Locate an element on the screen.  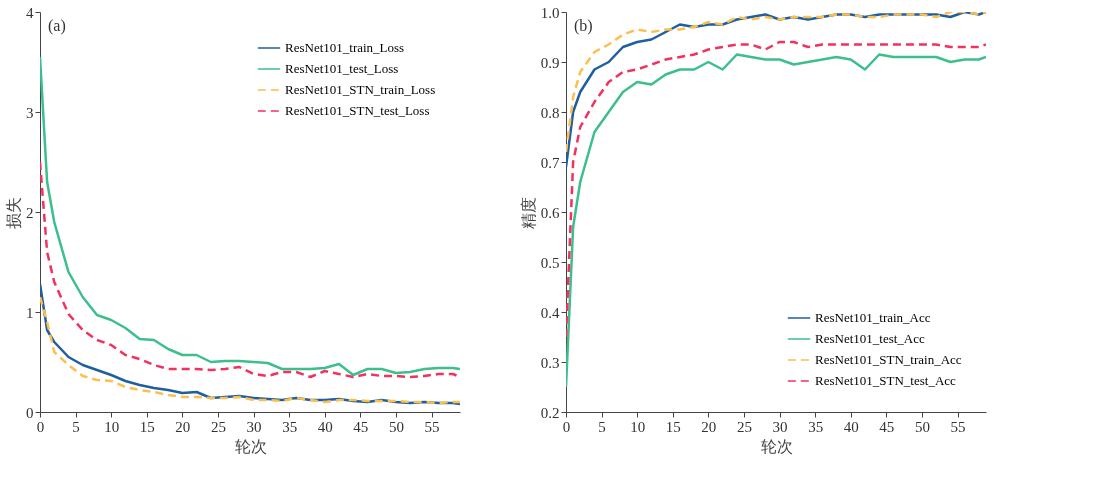
legend-label: ResNet101_STN_test_Loss is located at coordinates (357, 110).